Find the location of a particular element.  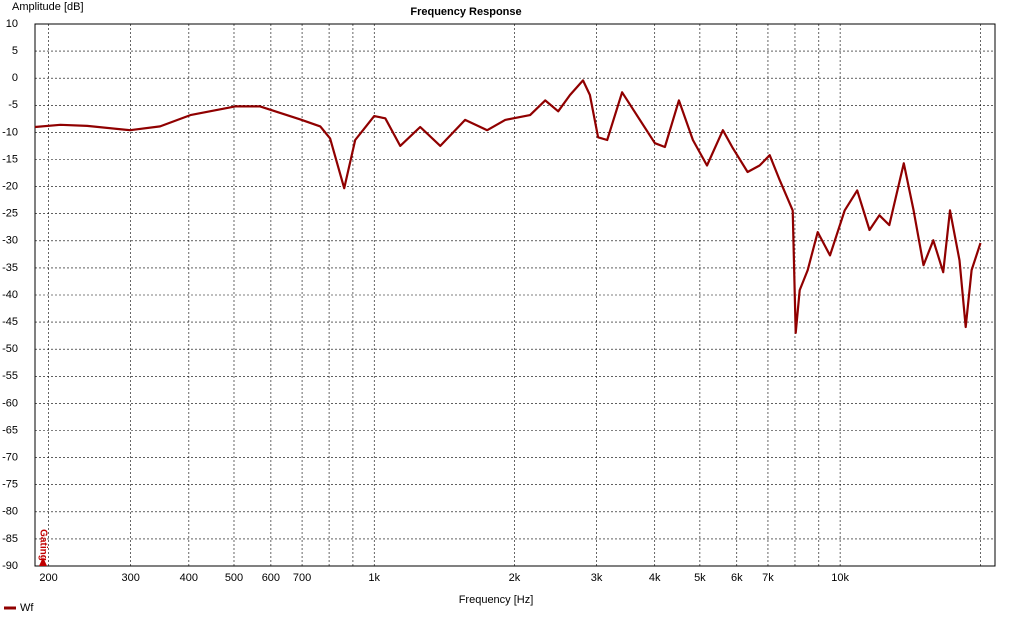

legend-label: Wf is located at coordinates (27, 608).